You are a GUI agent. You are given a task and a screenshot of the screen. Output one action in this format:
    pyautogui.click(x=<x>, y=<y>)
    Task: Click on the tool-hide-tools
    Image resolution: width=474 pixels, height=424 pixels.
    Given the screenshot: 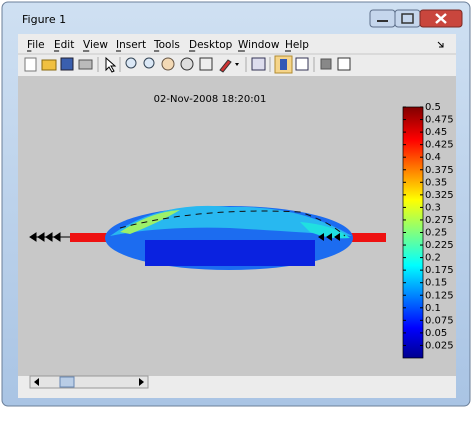 What is the action you would take?
    pyautogui.click(x=326, y=64)
    